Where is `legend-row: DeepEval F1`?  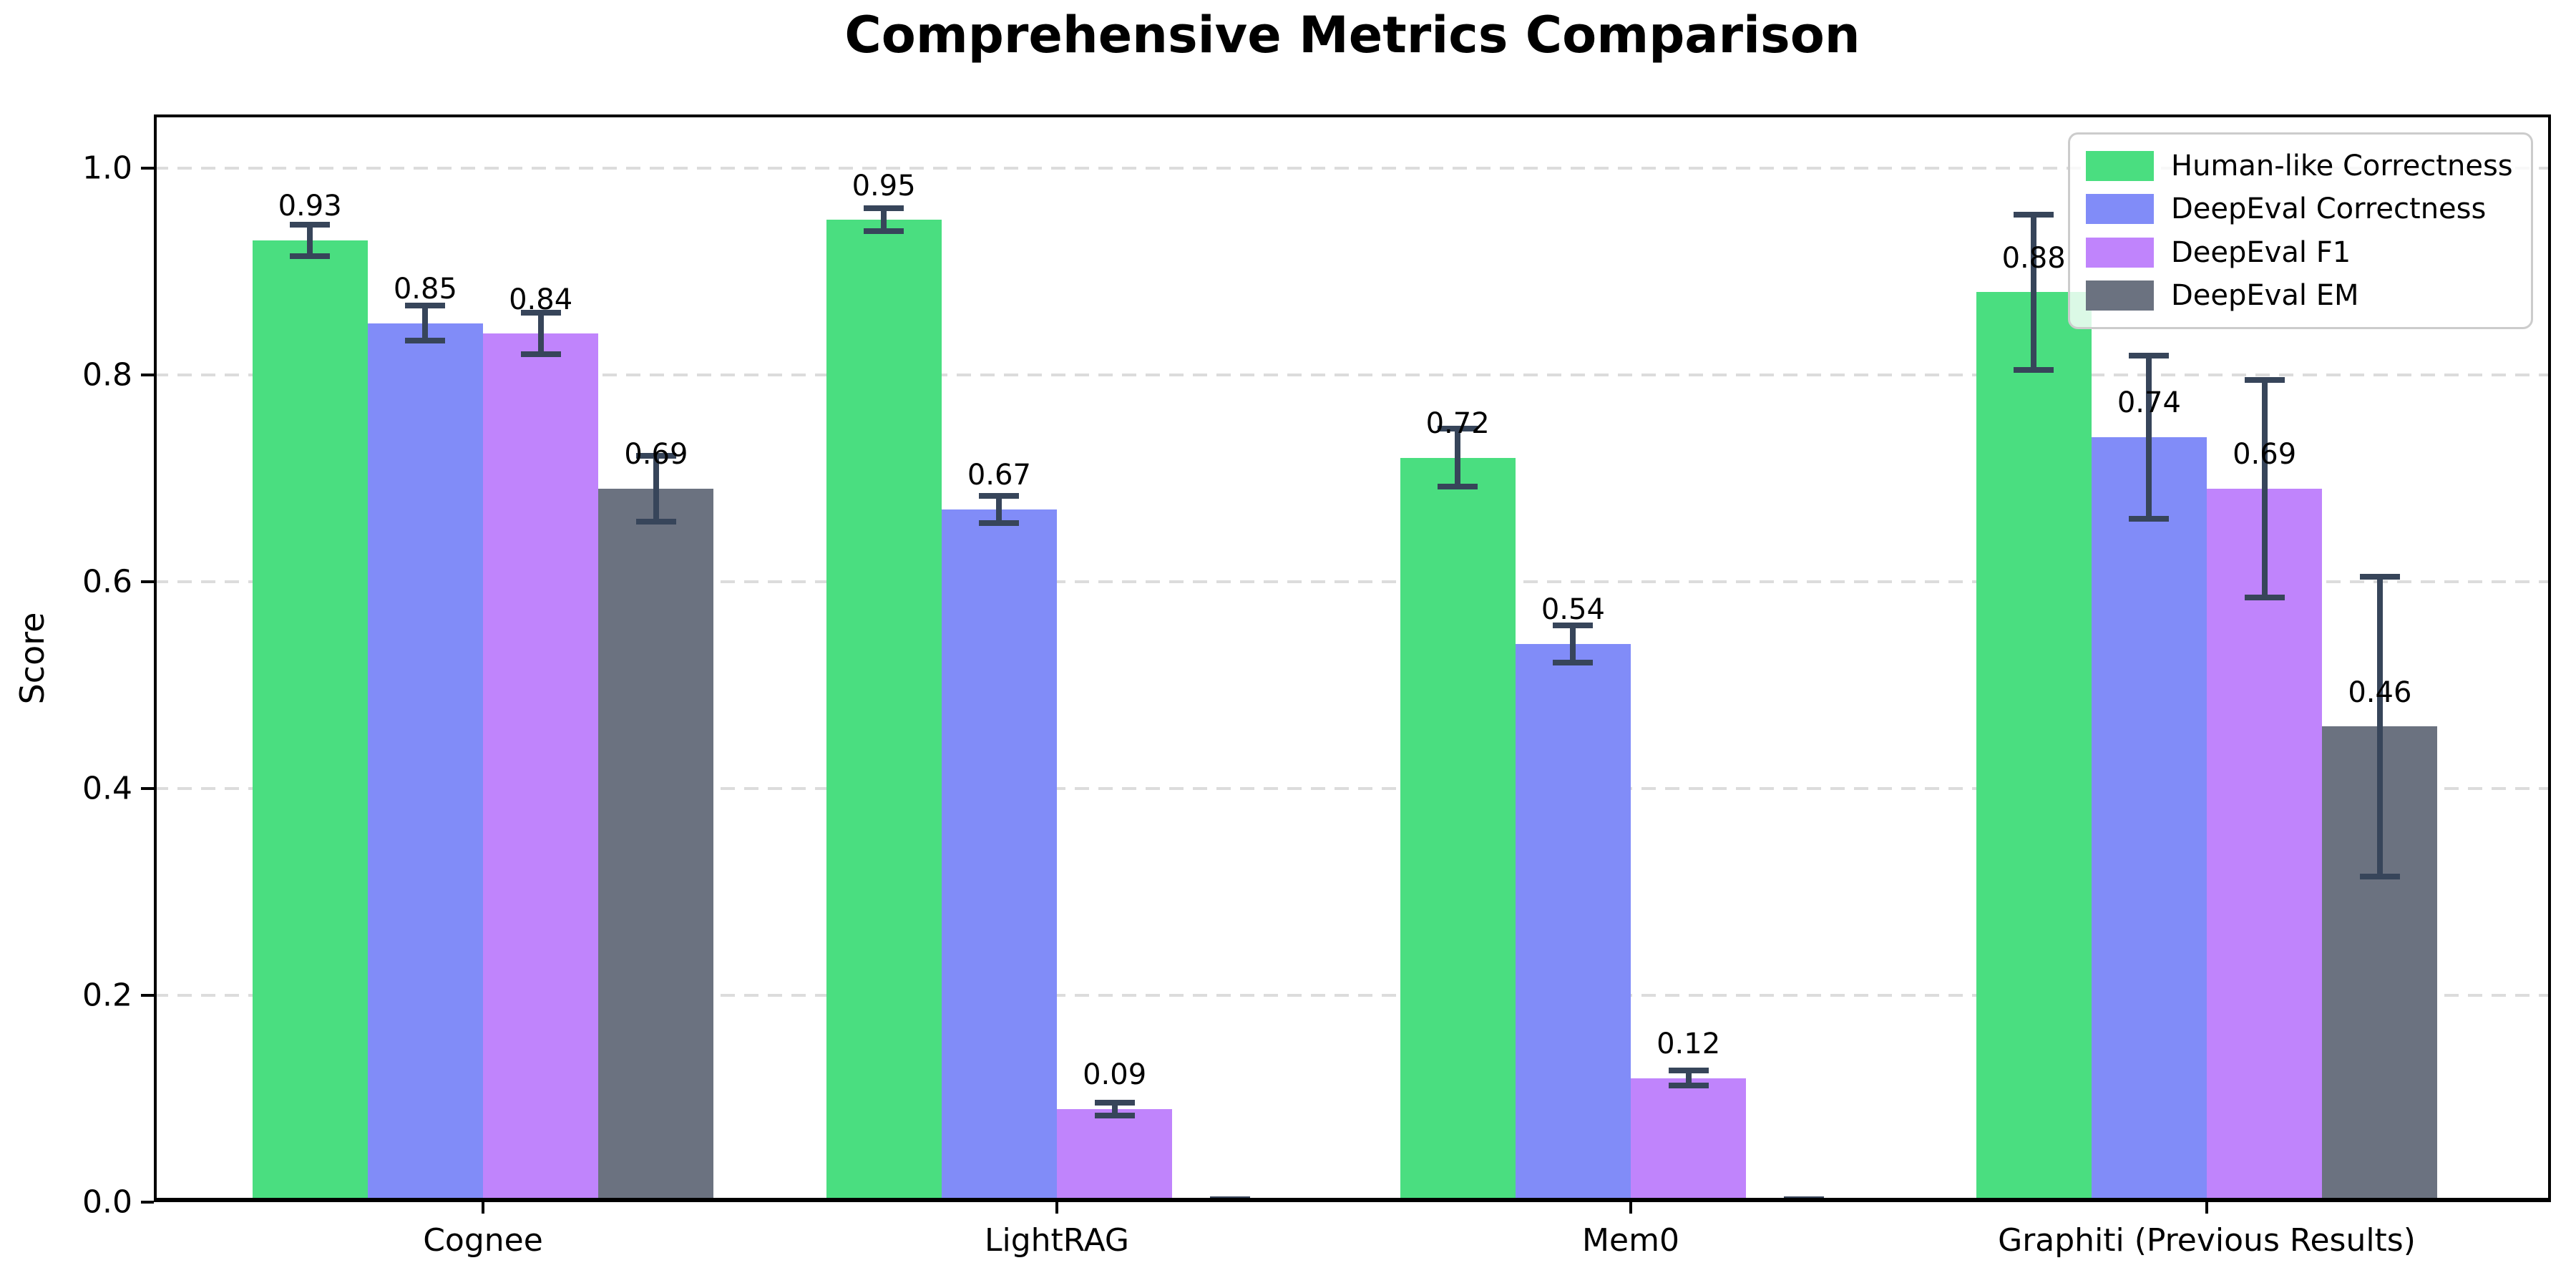
legend-row: DeepEval F1 is located at coordinates (2300, 252).